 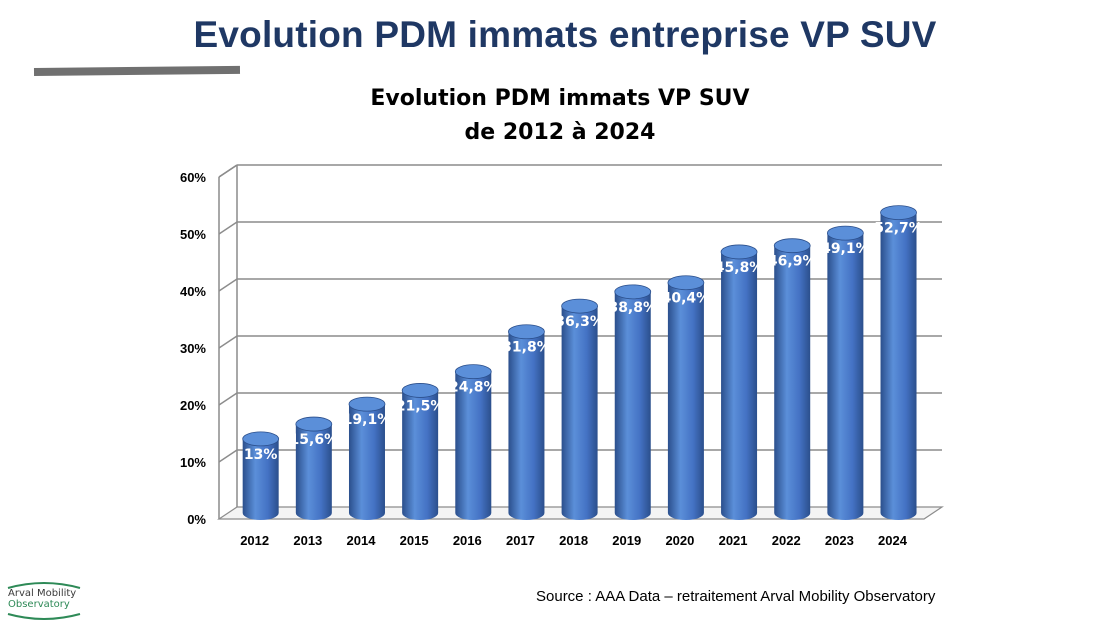 I want to click on data-label-2018: 36,3%, so click(x=579, y=322).